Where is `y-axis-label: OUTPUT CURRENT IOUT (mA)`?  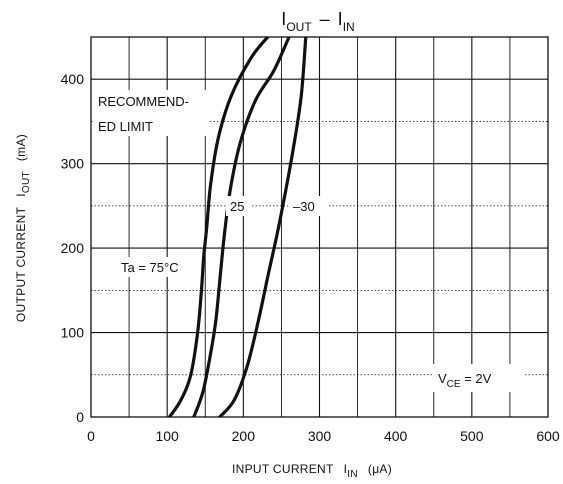
y-axis-label: OUTPUT CURRENT IOUT (mA) is located at coordinates (23, 228).